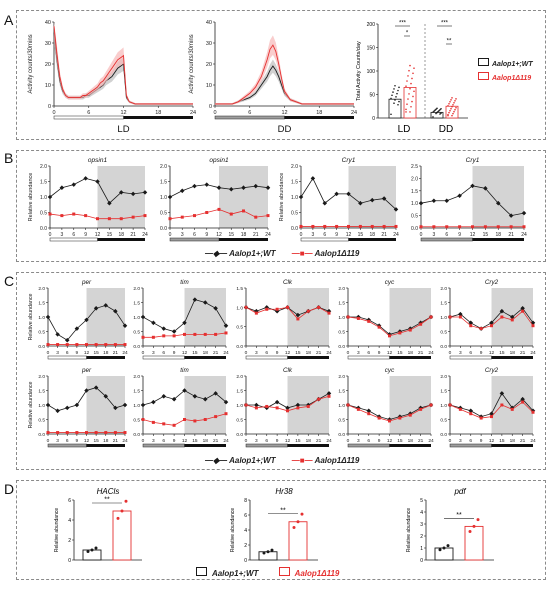  Describe the element at coordinates (69, 521) in the screenshot. I see `y-tick-label: 4` at that location.